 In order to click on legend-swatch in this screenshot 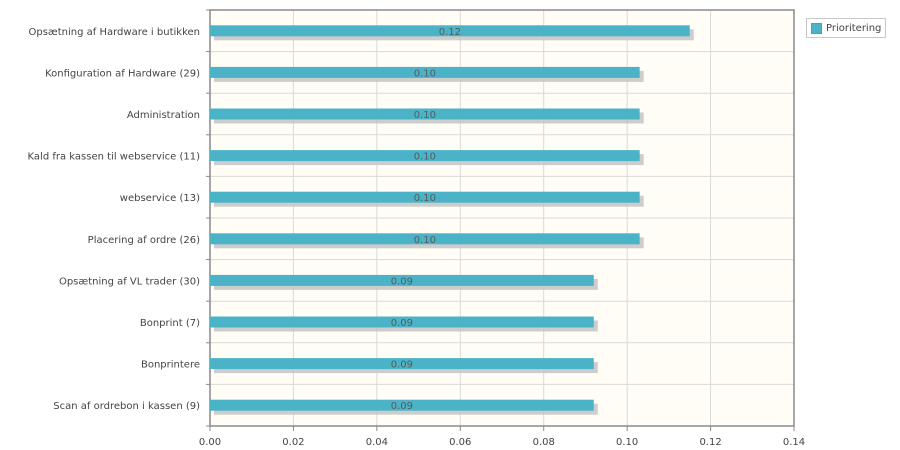, I will do `click(816, 28)`.